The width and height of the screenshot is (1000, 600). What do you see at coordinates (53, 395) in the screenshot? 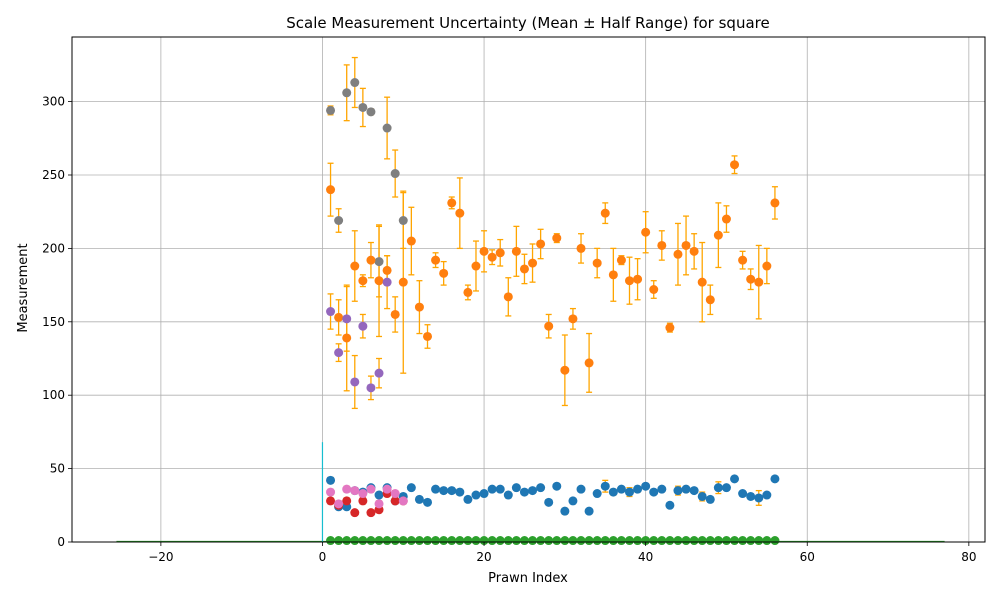
I see `y-tick-label: 100` at bounding box center [53, 395].